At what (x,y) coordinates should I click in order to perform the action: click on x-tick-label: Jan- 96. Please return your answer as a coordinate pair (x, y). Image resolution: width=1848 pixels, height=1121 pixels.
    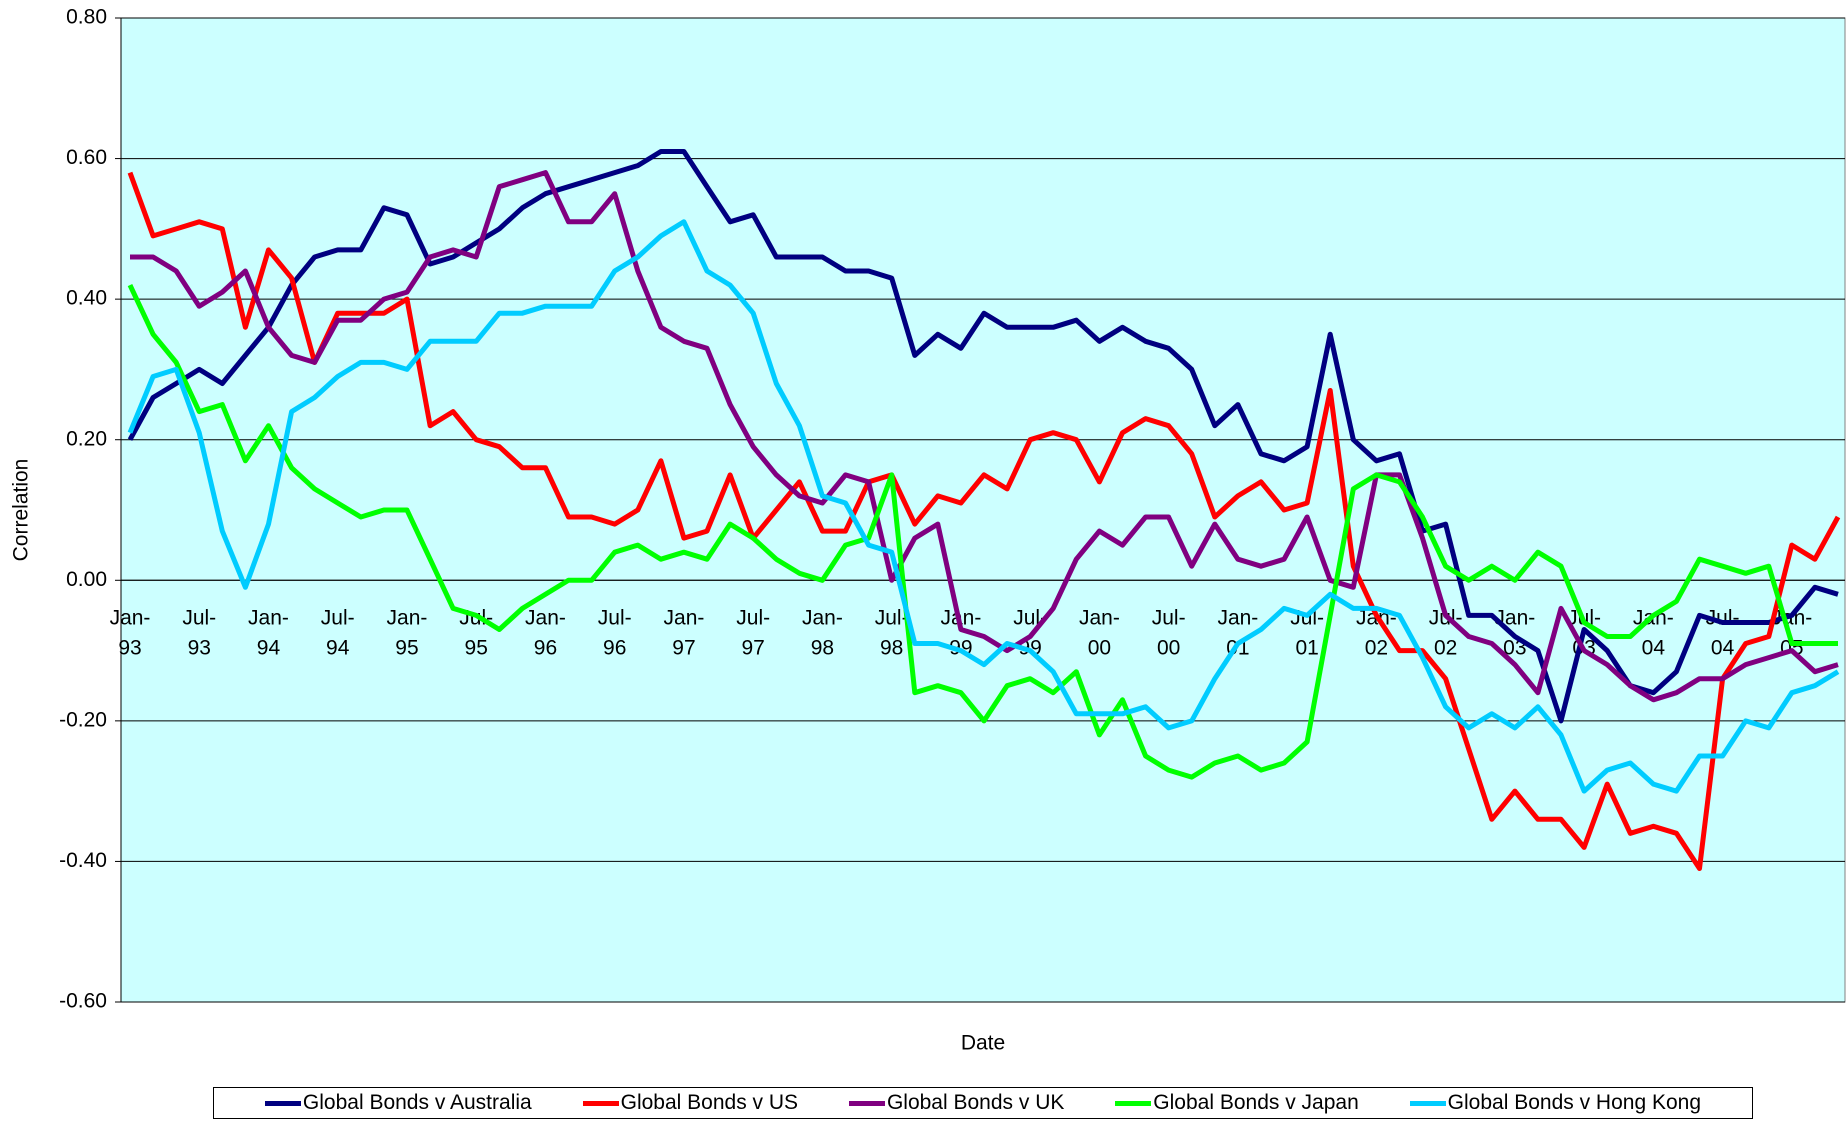
    Looking at the image, I should click on (545, 632).